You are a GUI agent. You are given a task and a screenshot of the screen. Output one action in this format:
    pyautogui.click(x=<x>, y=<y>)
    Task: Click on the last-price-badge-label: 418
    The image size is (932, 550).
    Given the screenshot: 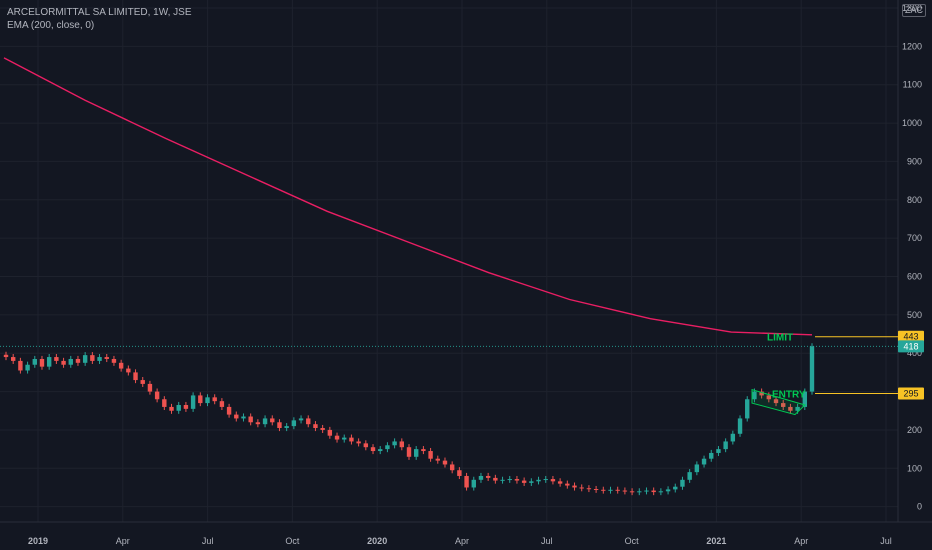 What is the action you would take?
    pyautogui.click(x=910, y=346)
    